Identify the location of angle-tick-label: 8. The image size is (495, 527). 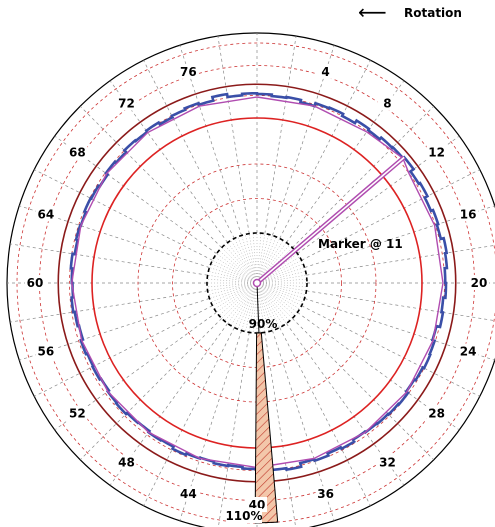
(387, 103).